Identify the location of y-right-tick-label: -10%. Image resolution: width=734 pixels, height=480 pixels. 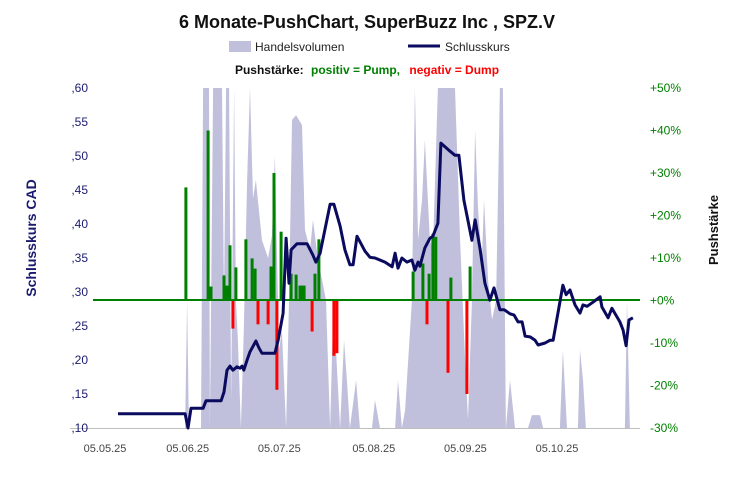
(664, 343).